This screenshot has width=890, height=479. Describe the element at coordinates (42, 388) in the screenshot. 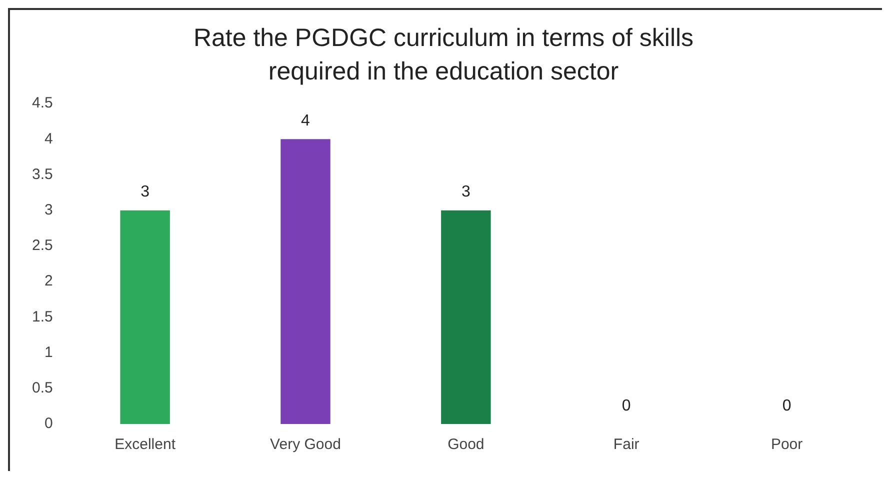

I see `y-tick-label: 0.5` at that location.